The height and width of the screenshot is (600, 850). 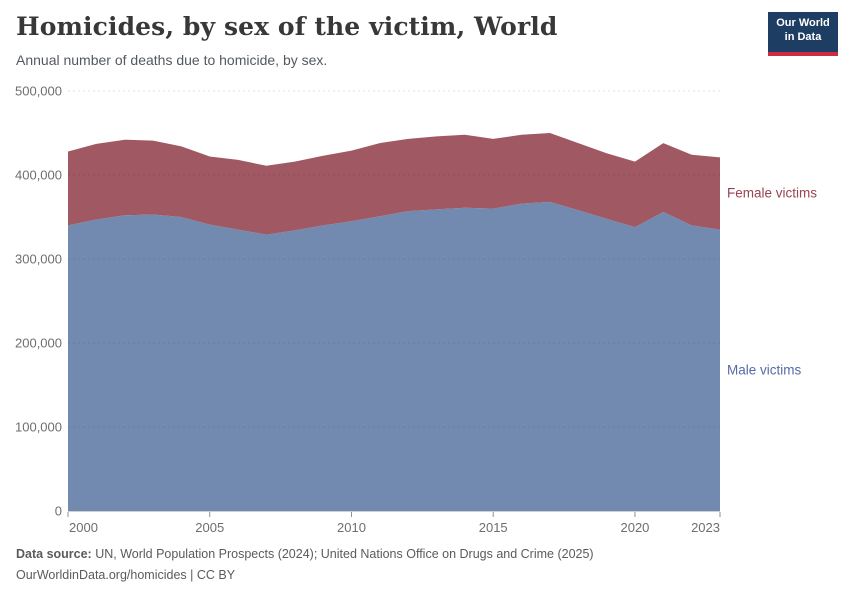 I want to click on y-axis-label: 400,000, so click(x=38, y=175).